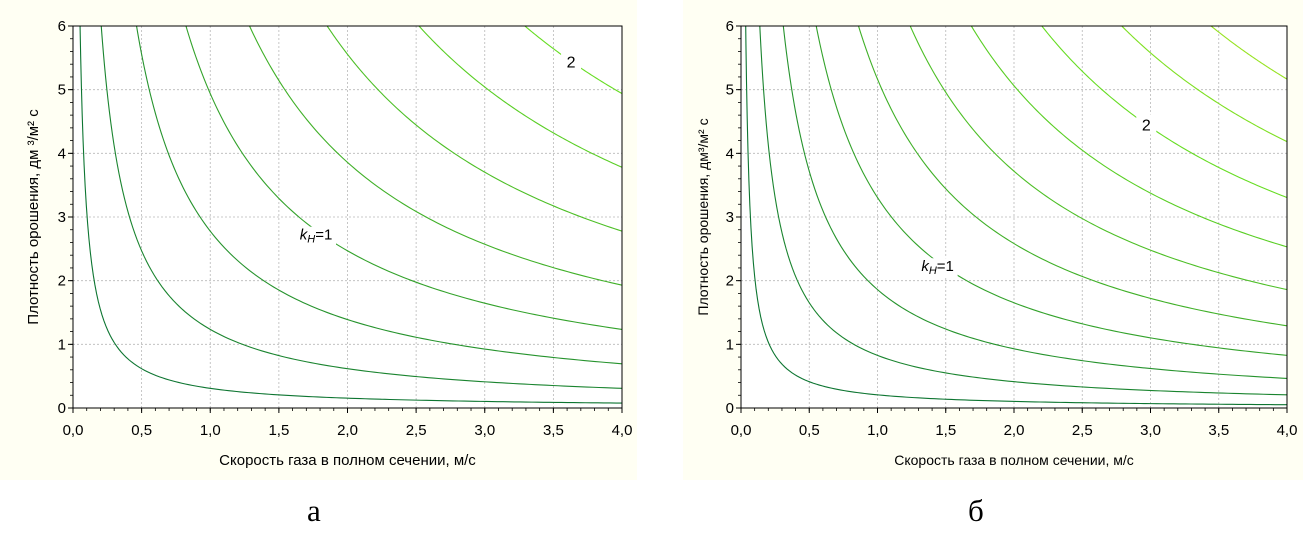  Describe the element at coordinates (314, 510) in the screenshot. I see `caption-a: а` at that location.